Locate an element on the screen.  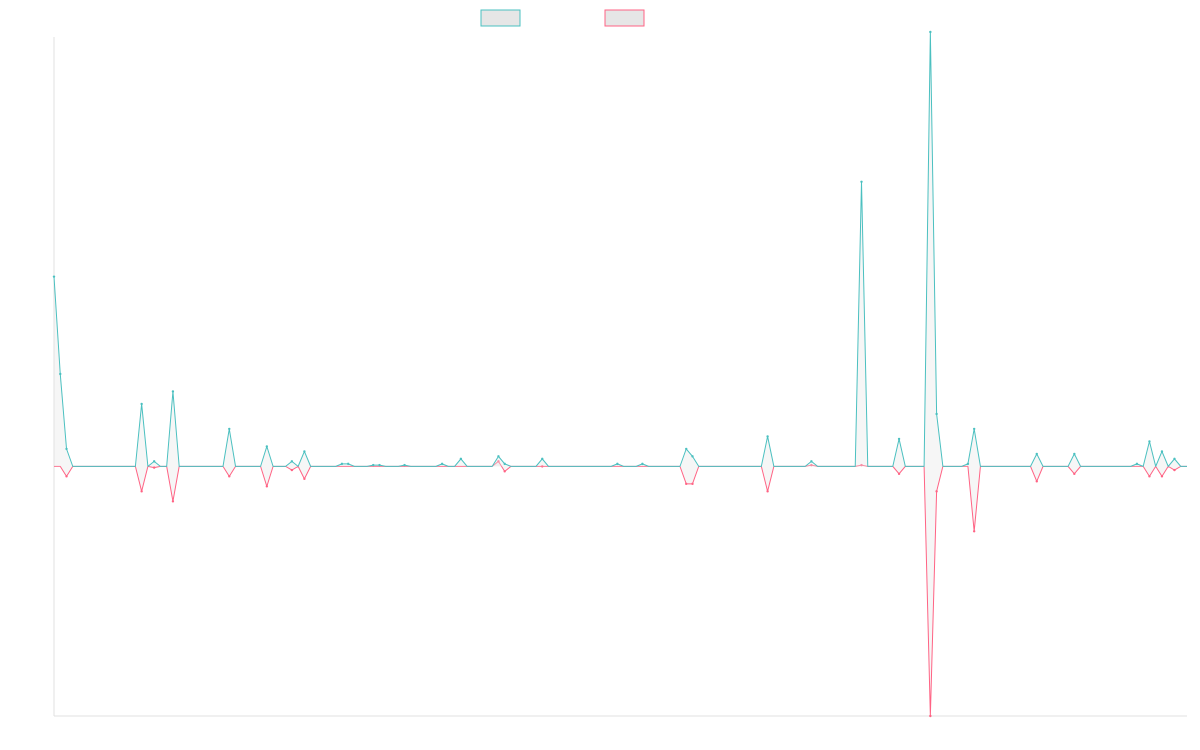
legend is located at coordinates (562, 18).